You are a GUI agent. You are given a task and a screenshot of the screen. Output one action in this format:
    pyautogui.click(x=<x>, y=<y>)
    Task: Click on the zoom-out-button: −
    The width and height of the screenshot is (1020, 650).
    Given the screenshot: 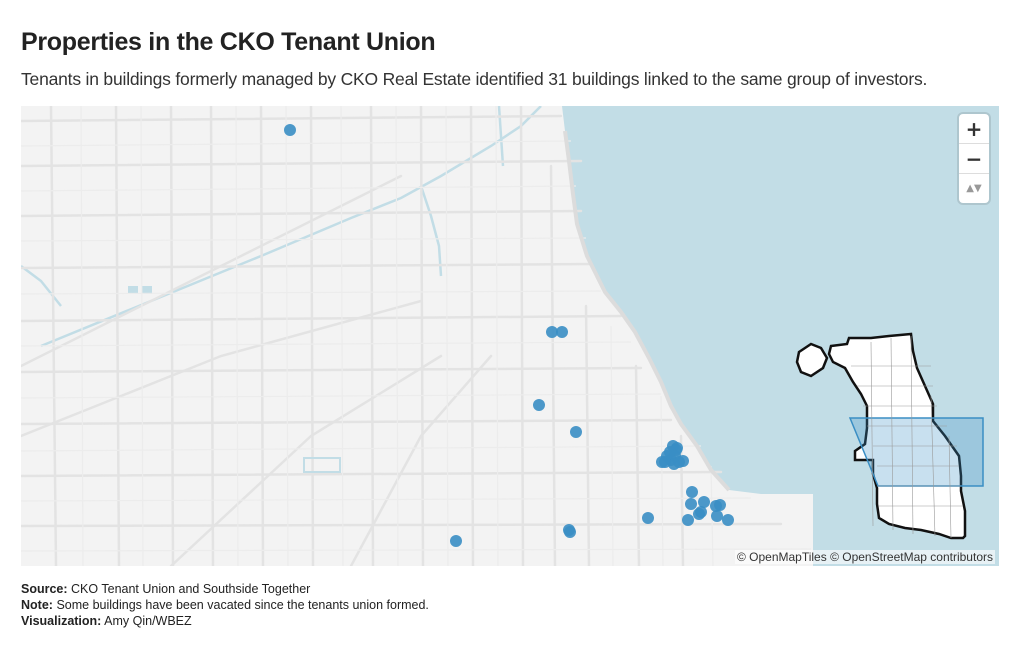 What is the action you would take?
    pyautogui.click(x=974, y=159)
    